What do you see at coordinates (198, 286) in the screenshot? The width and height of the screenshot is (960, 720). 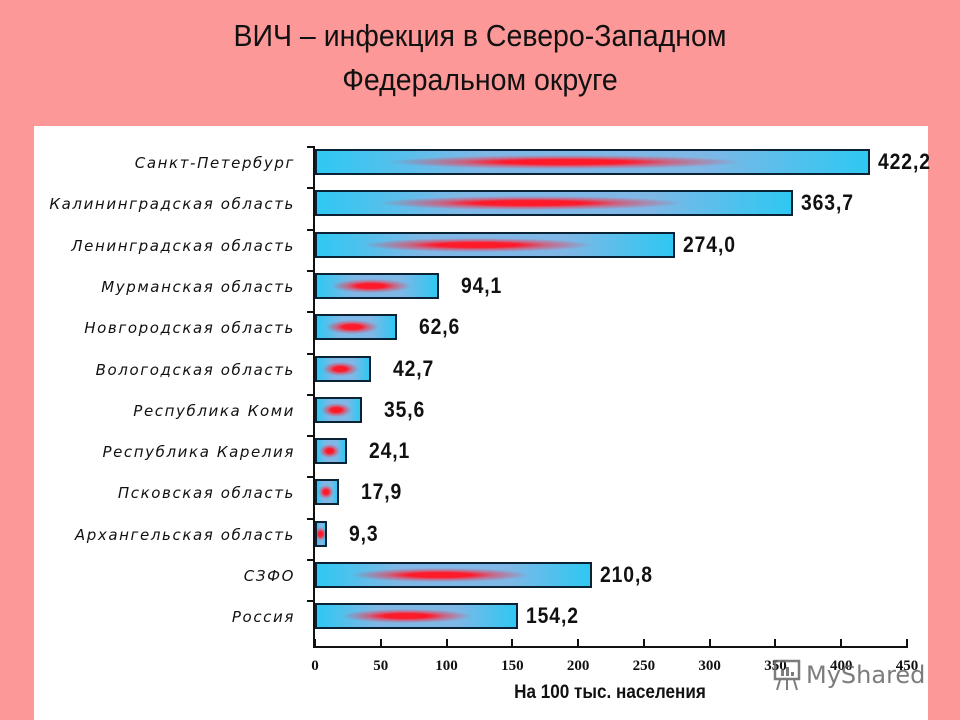 I see `category-label: Мурманская область` at bounding box center [198, 286].